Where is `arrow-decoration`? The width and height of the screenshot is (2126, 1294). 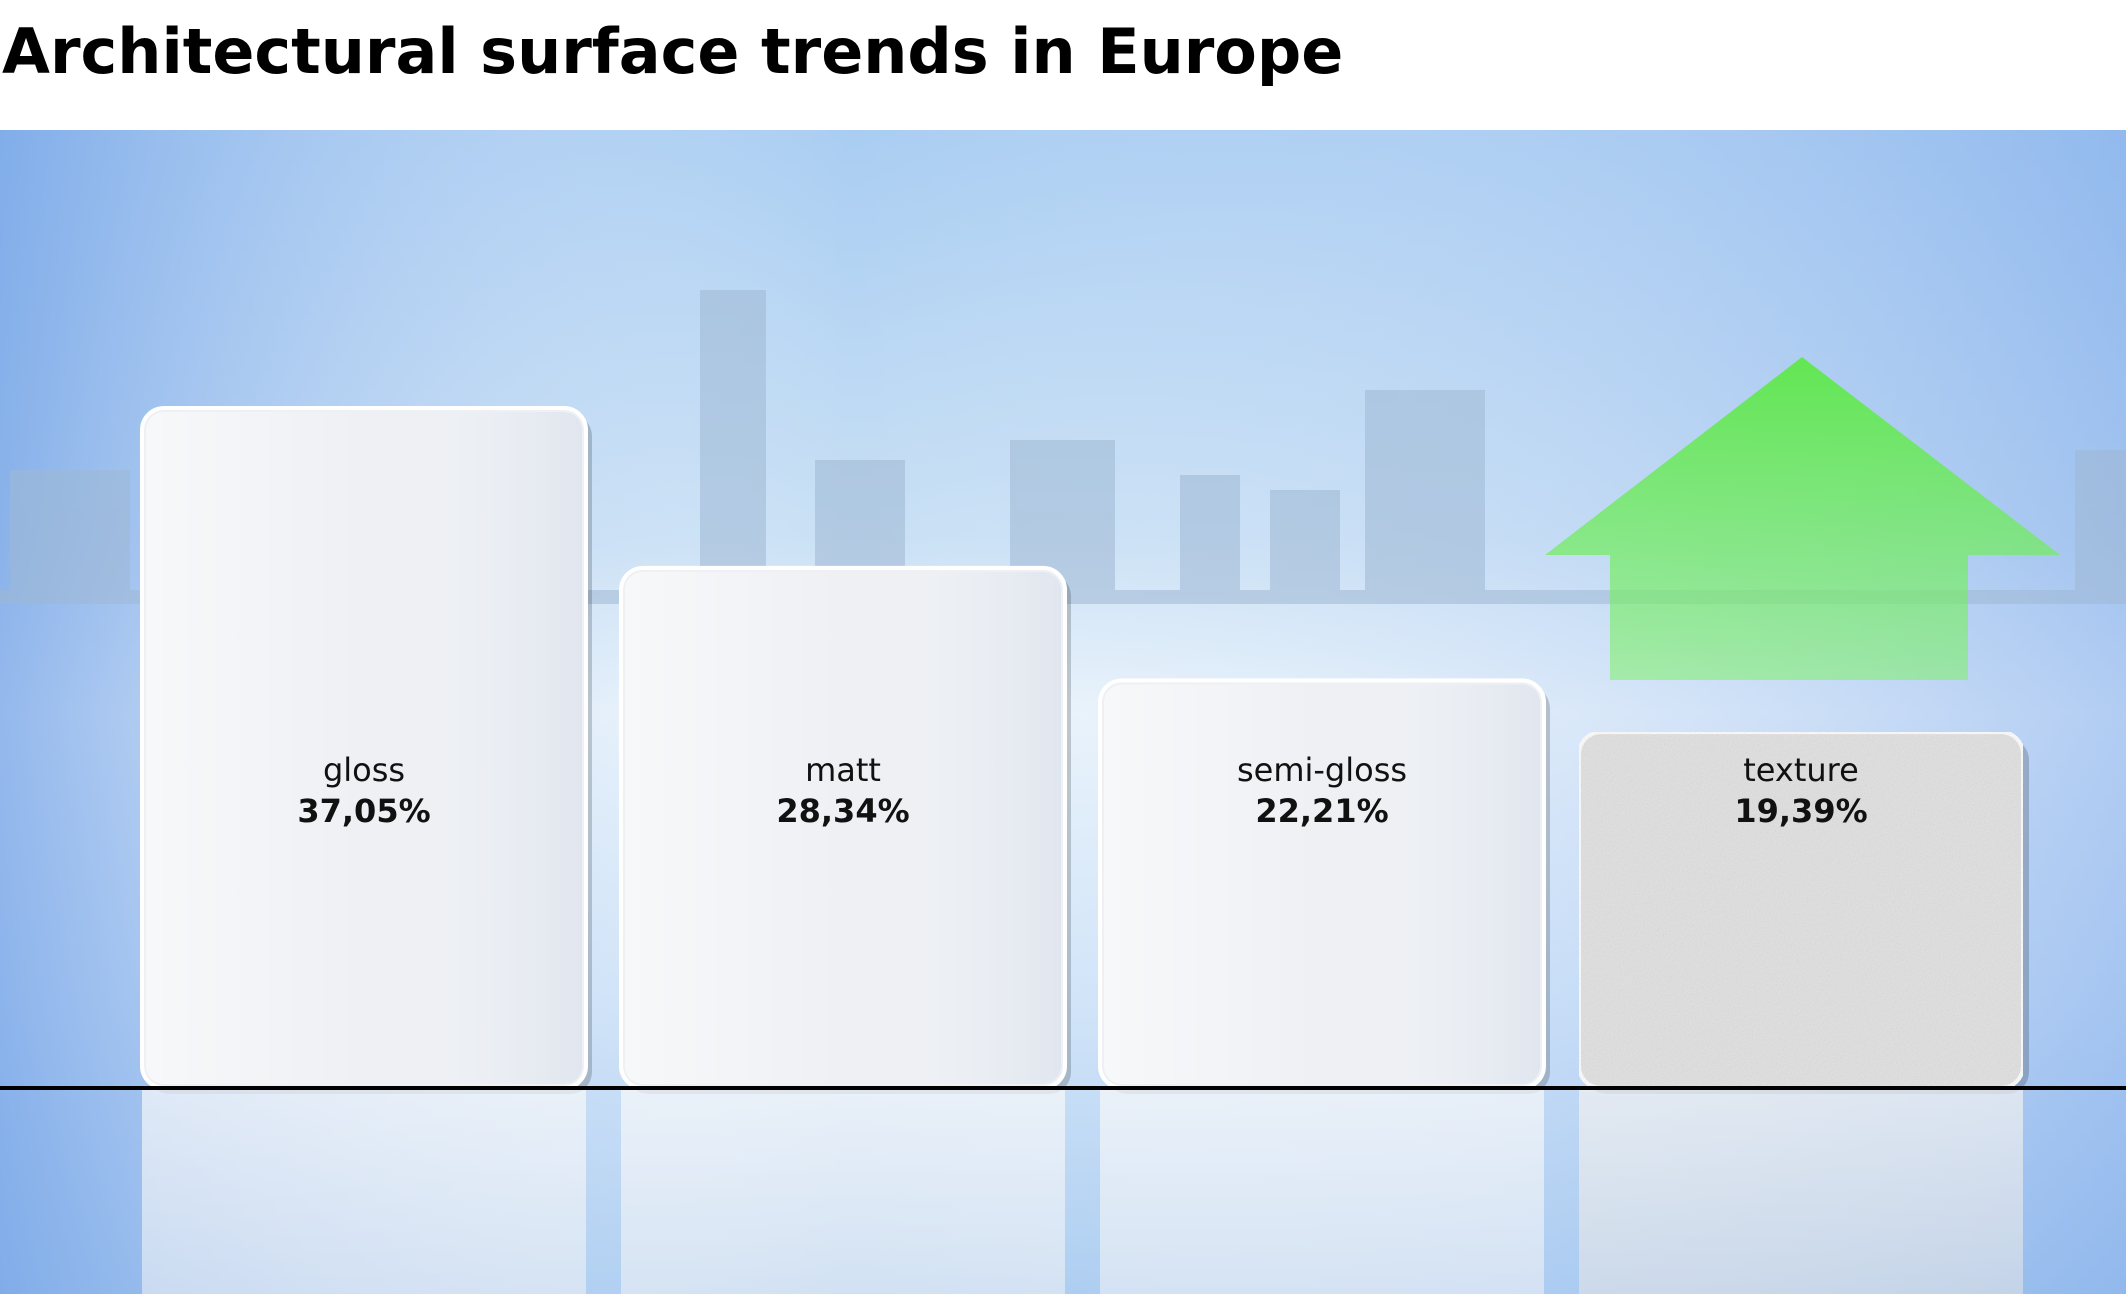
arrow-decoration is located at coordinates (1802, 518).